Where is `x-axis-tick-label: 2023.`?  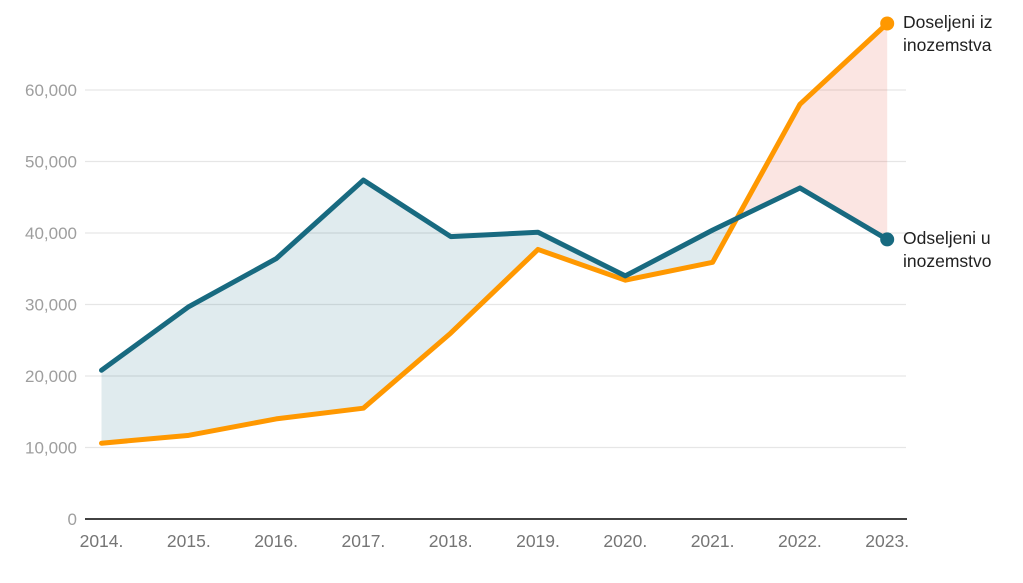
x-axis-tick-label: 2023. is located at coordinates (887, 541).